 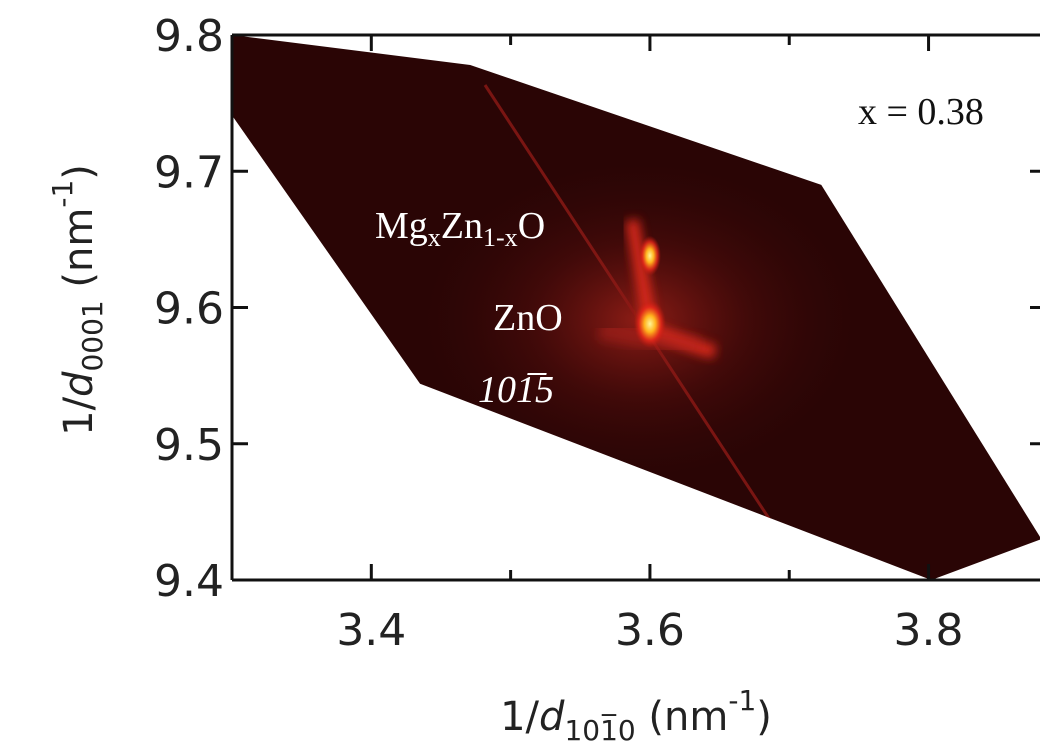 What do you see at coordinates (189, 445) in the screenshot?
I see `y-tick-label: 9.5` at bounding box center [189, 445].